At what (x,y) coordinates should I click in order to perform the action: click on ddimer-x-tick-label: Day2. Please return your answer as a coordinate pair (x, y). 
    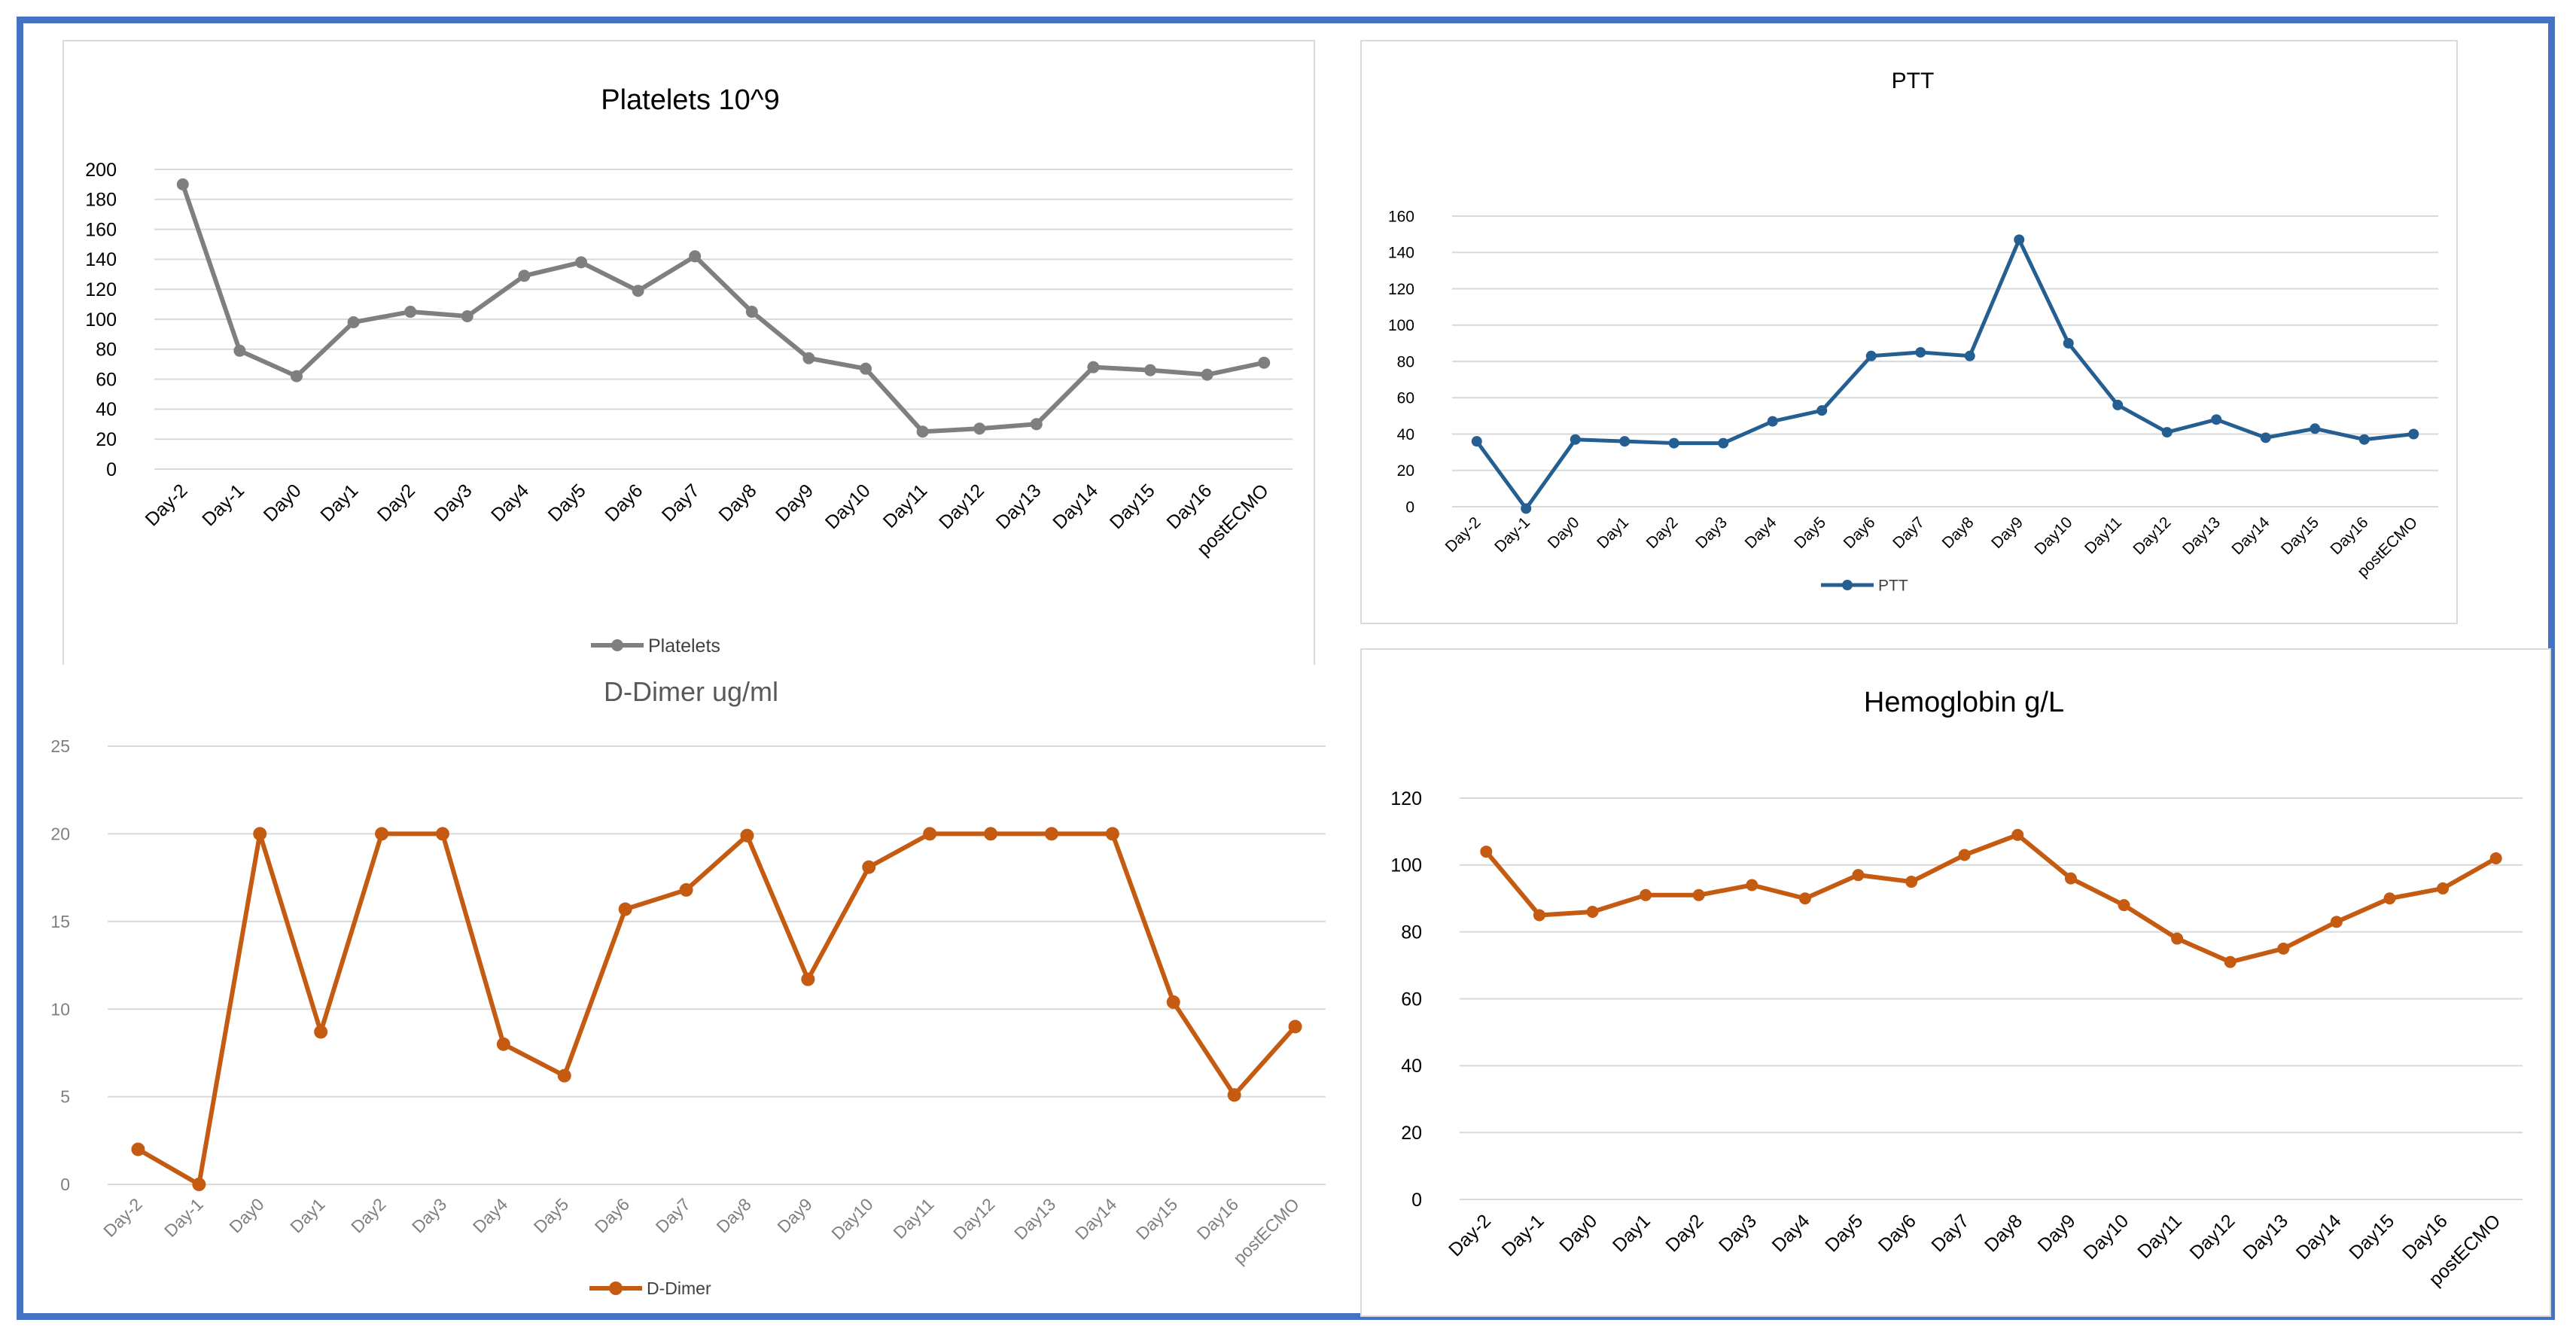
    Looking at the image, I should click on (368, 1215).